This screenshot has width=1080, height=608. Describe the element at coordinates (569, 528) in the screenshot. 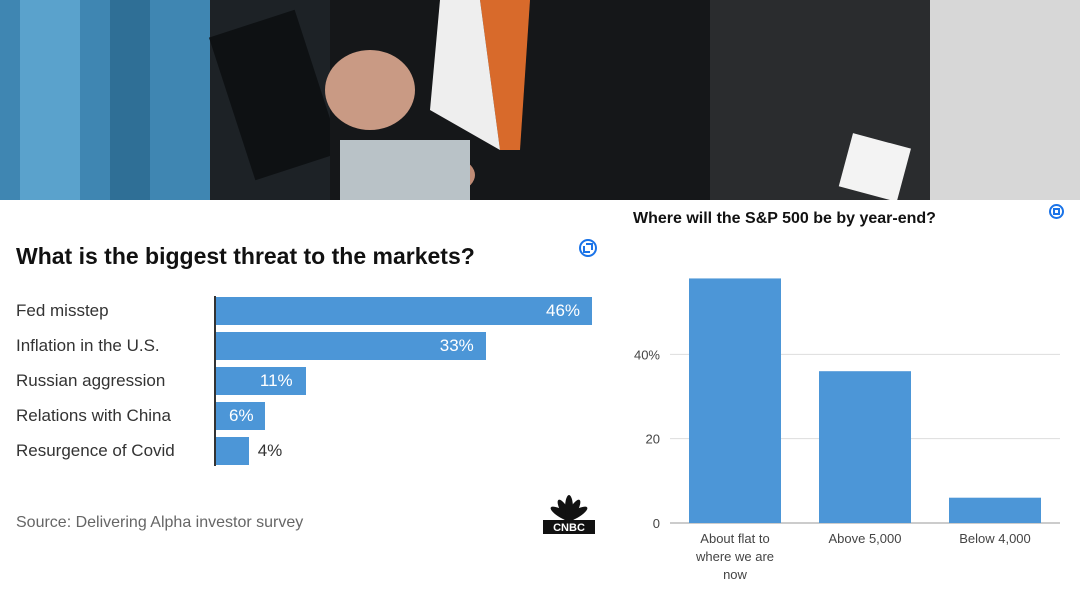

I see `cnbc-logo-text: CNBC` at that location.